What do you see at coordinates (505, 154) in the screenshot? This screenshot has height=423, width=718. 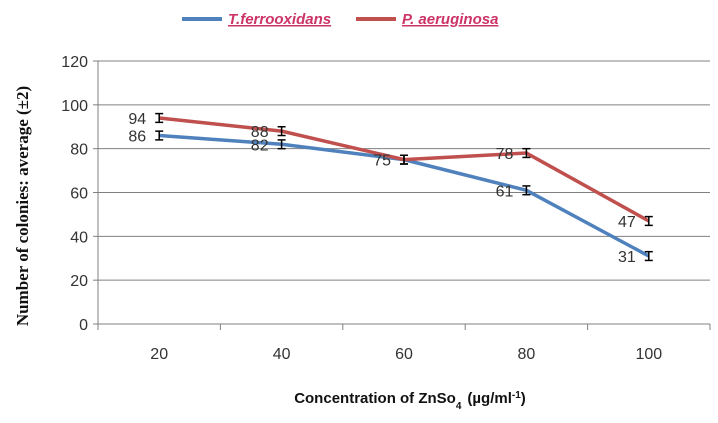 I see `data-label: 78` at bounding box center [505, 154].